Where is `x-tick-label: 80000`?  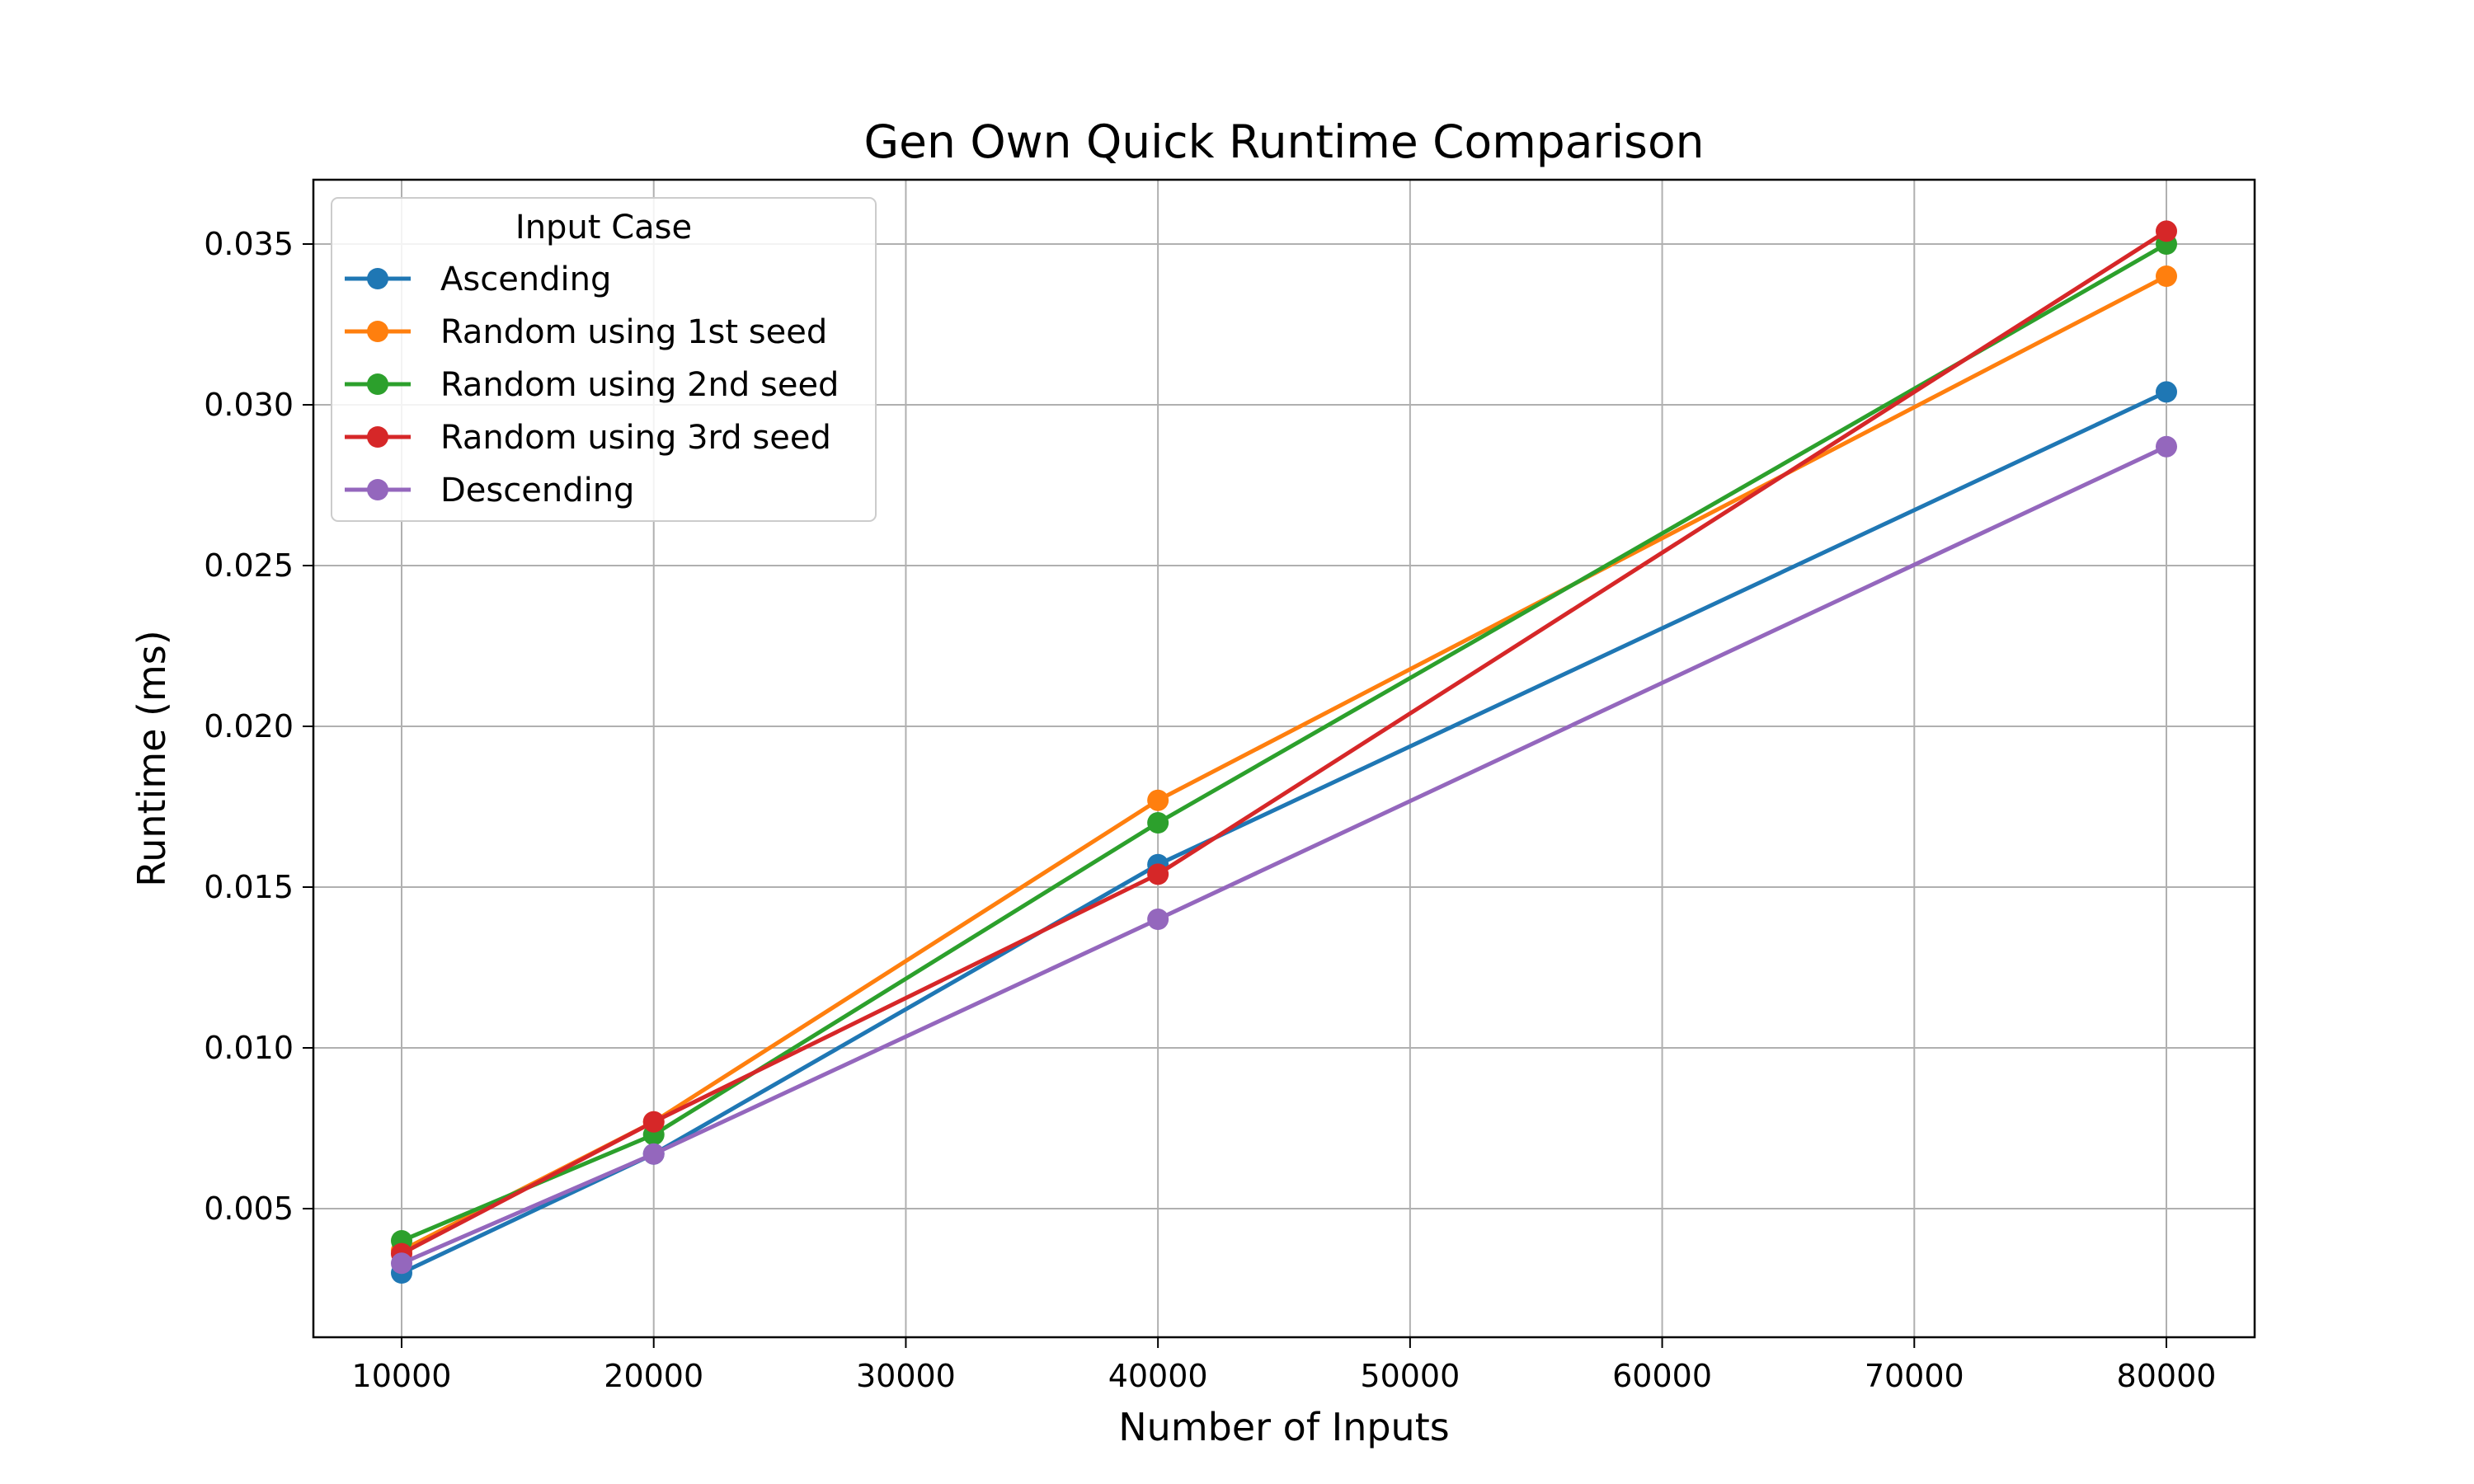
x-tick-label: 80000 is located at coordinates (2167, 1376).